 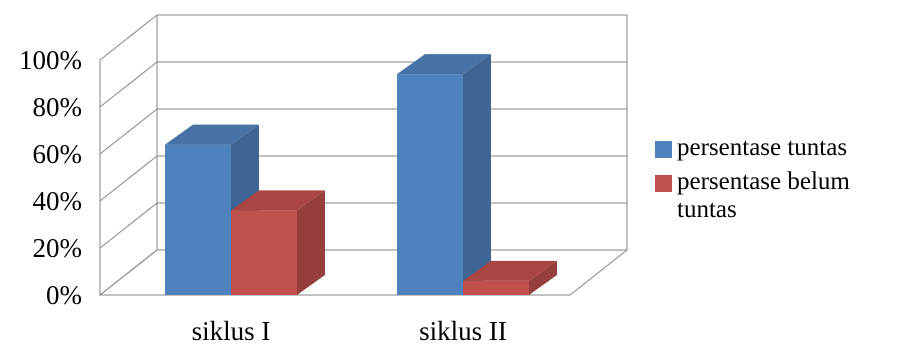 I want to click on y-tick-label: 20%, so click(x=58, y=248).